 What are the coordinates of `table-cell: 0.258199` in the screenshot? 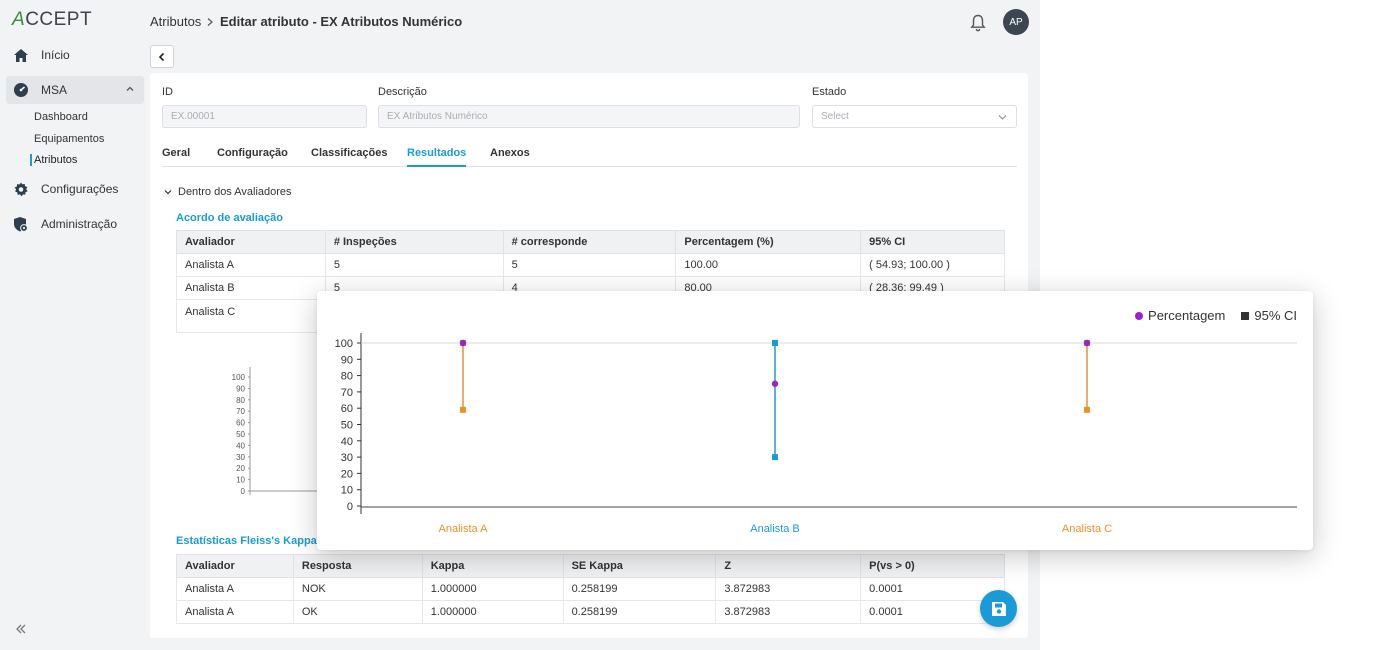 It's located at (639, 612).